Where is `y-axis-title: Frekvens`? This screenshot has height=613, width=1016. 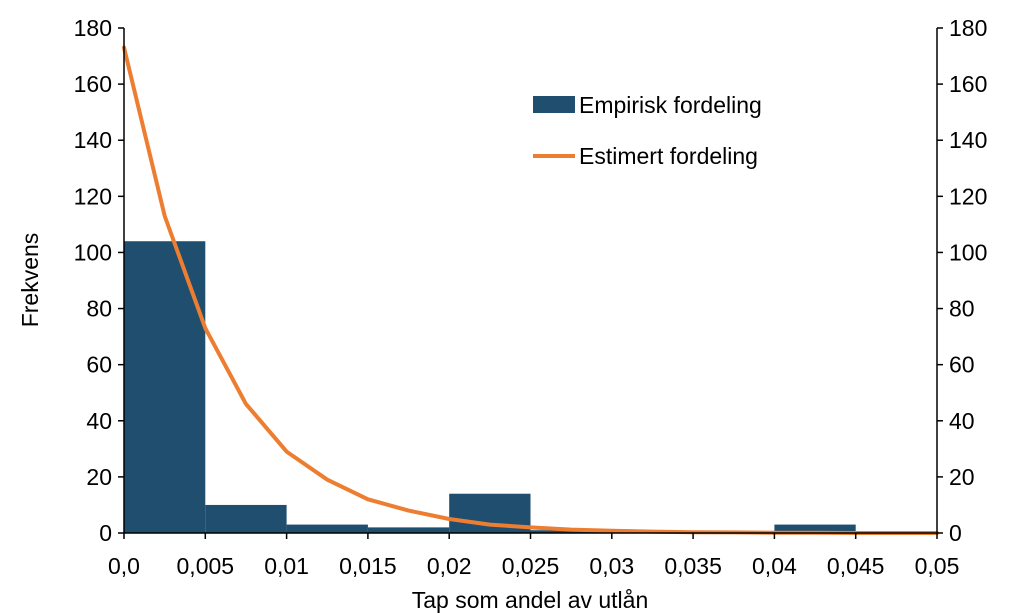 y-axis-title: Frekvens is located at coordinates (30, 280).